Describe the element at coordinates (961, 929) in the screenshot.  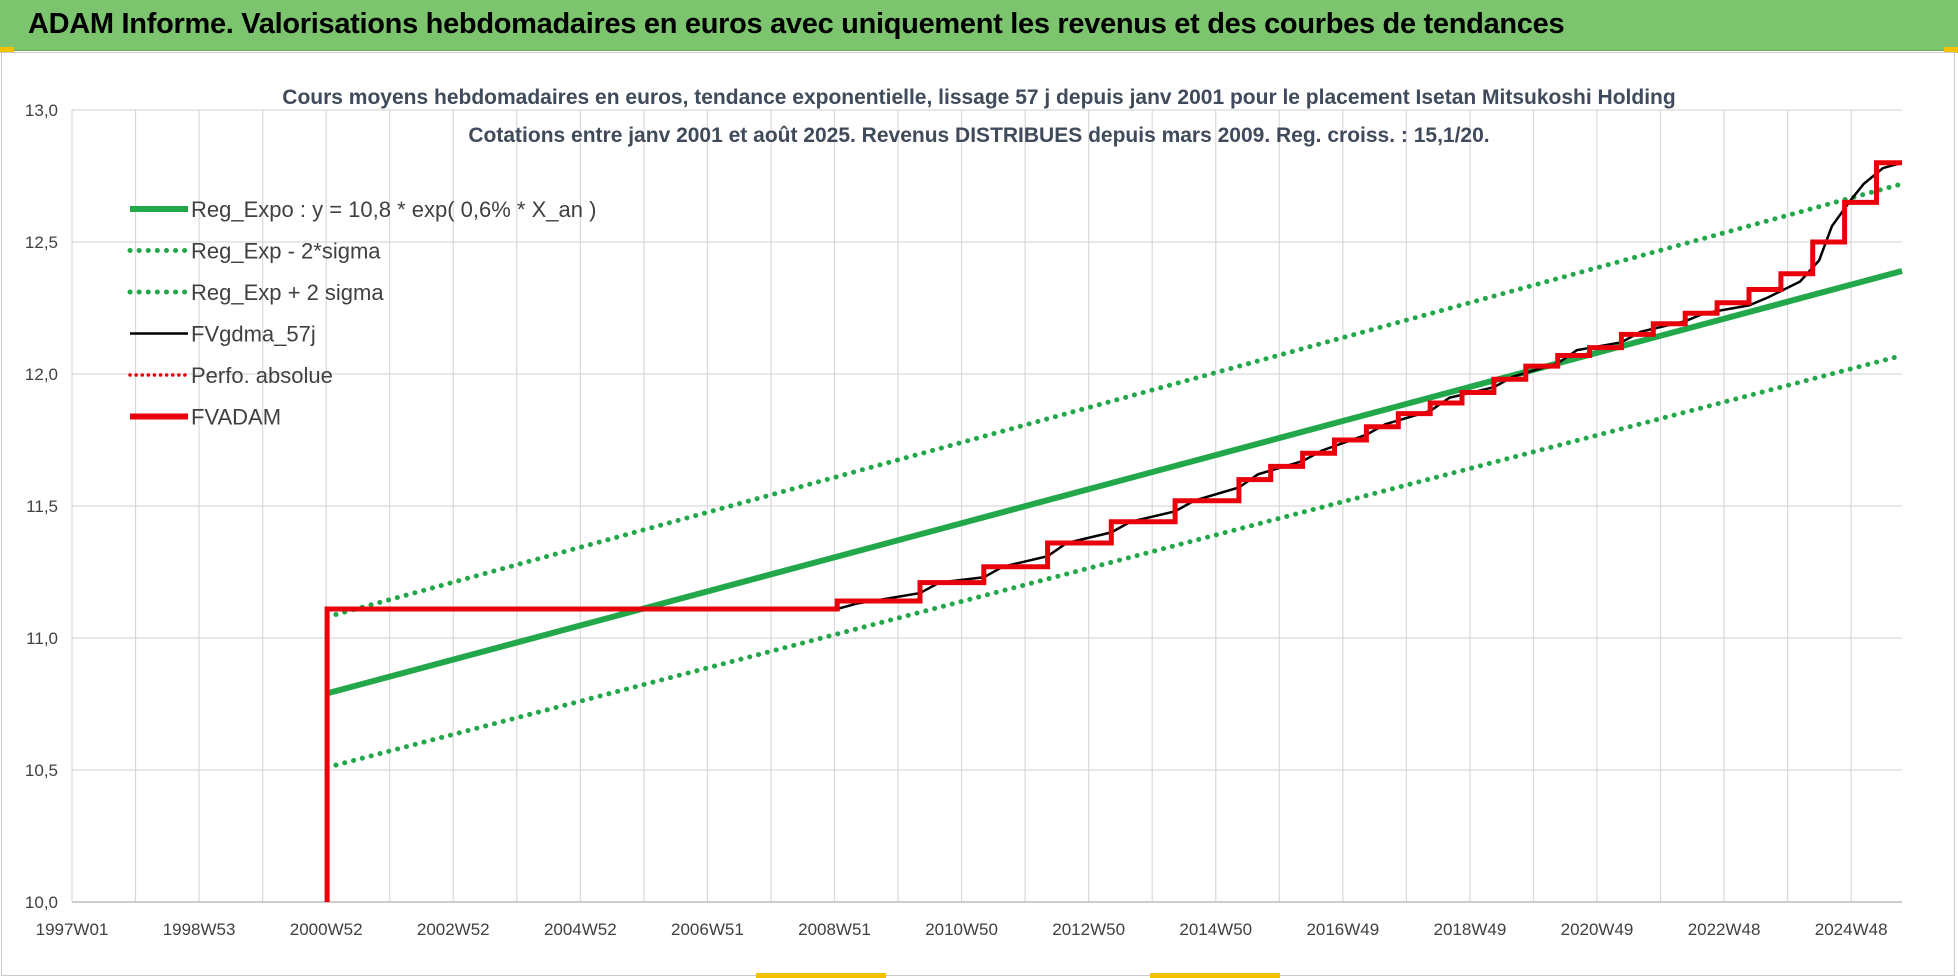
I see `x-tick-label: 2010W50` at that location.